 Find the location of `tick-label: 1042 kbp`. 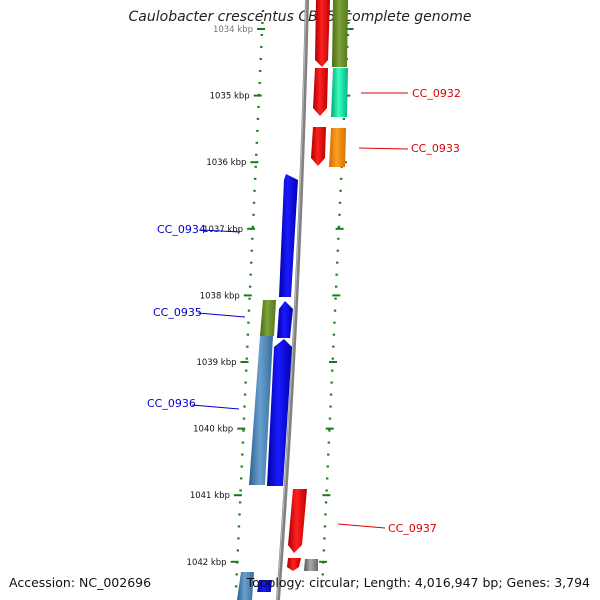

tick-label: 1042 kbp is located at coordinates (207, 563).